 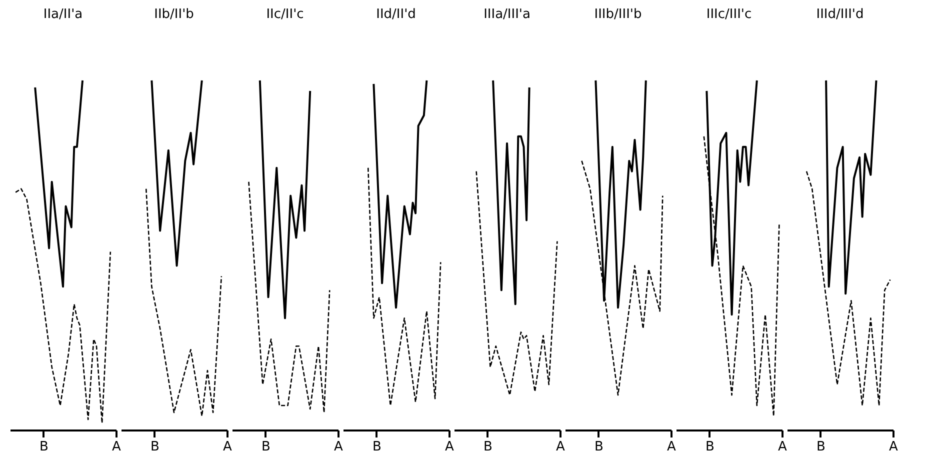 What do you see at coordinates (63, 14) in the screenshot?
I see `chart-title: IIa/II'a` at bounding box center [63, 14].